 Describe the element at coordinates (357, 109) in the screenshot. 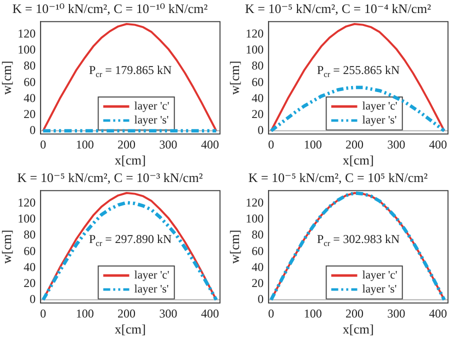

I see `line-series` at that location.